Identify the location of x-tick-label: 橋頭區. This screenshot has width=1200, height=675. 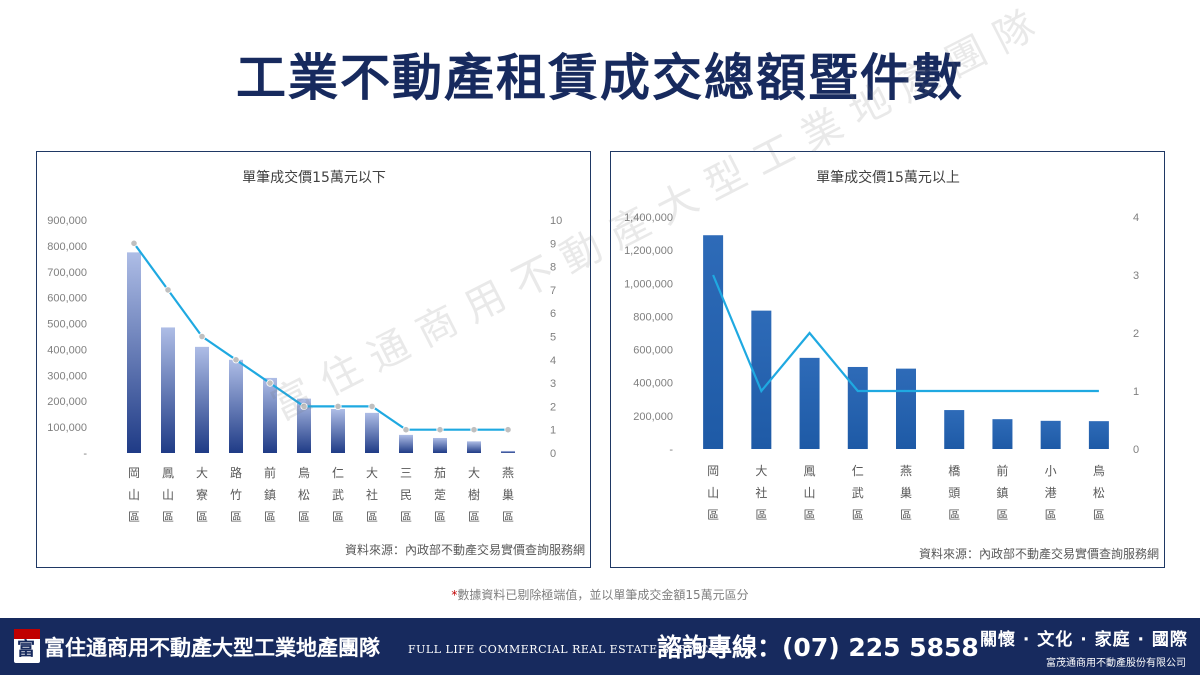
(954, 493).